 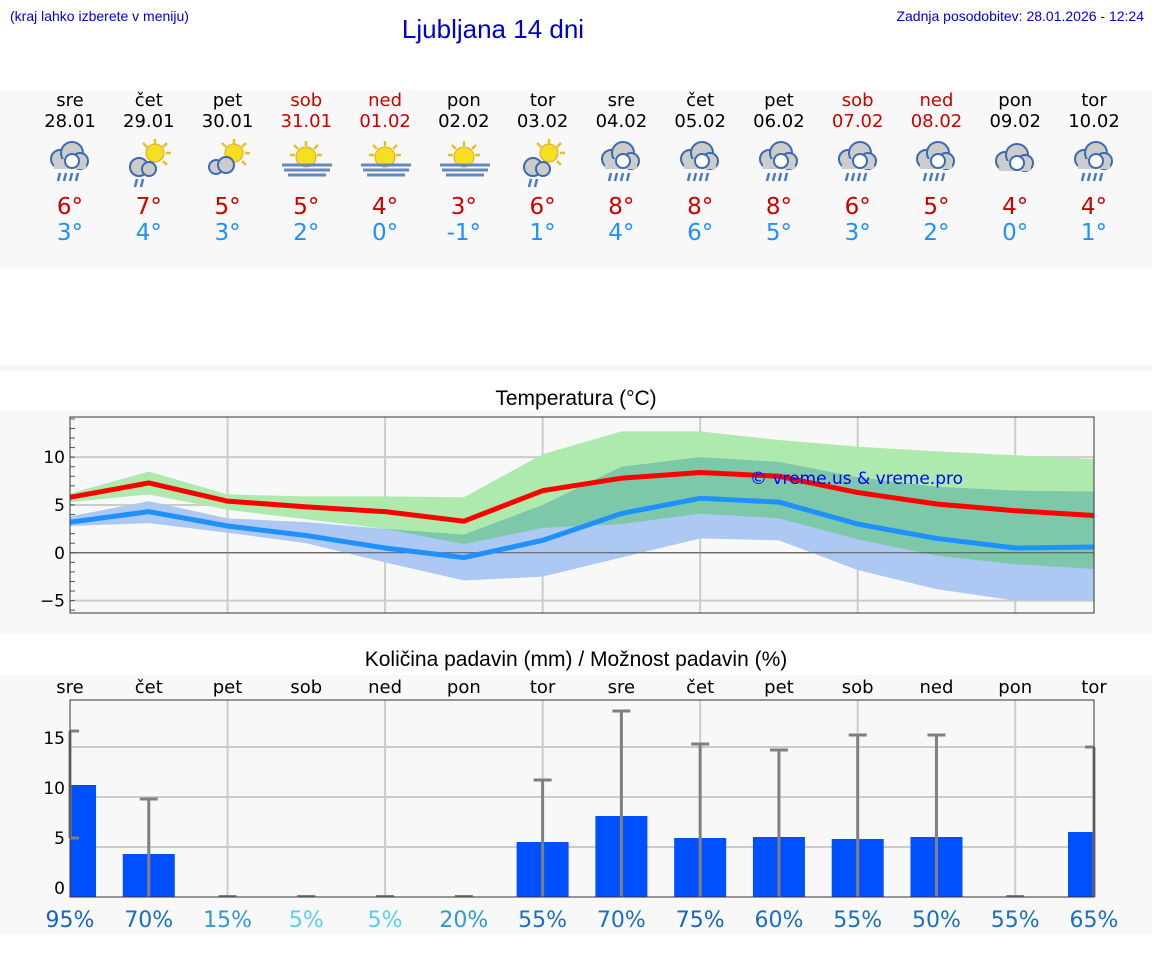 What do you see at coordinates (700, 920) in the screenshot?
I see `precipitation-probability: 75%` at bounding box center [700, 920].